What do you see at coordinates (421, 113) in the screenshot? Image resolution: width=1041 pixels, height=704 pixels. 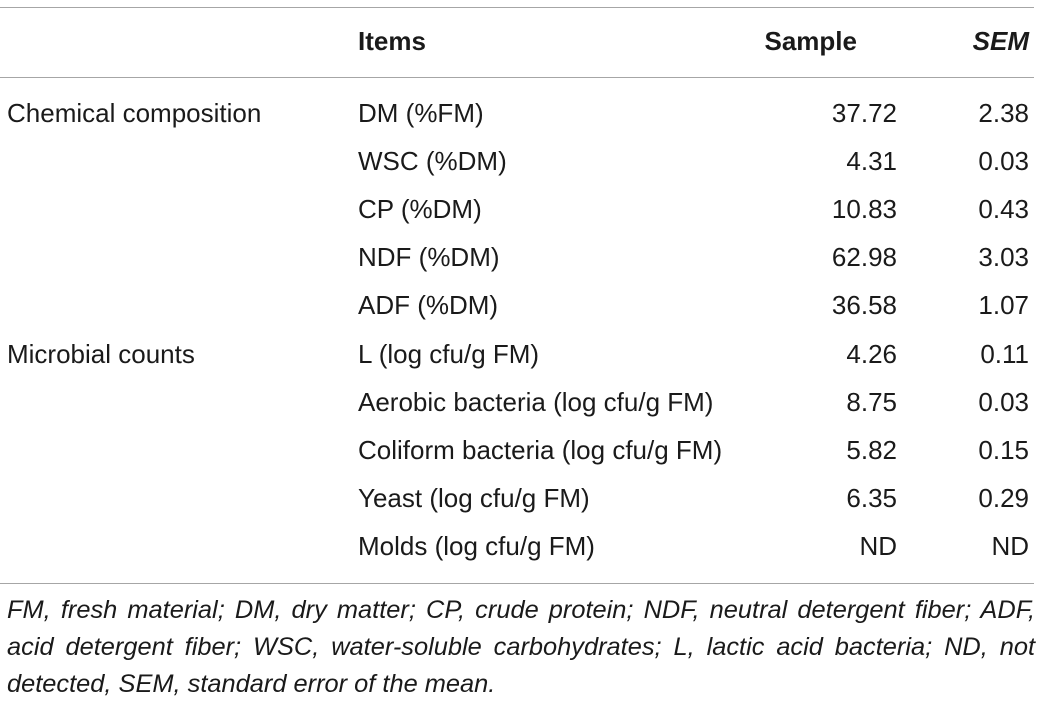 I see `item-label: DM (%FM)` at bounding box center [421, 113].